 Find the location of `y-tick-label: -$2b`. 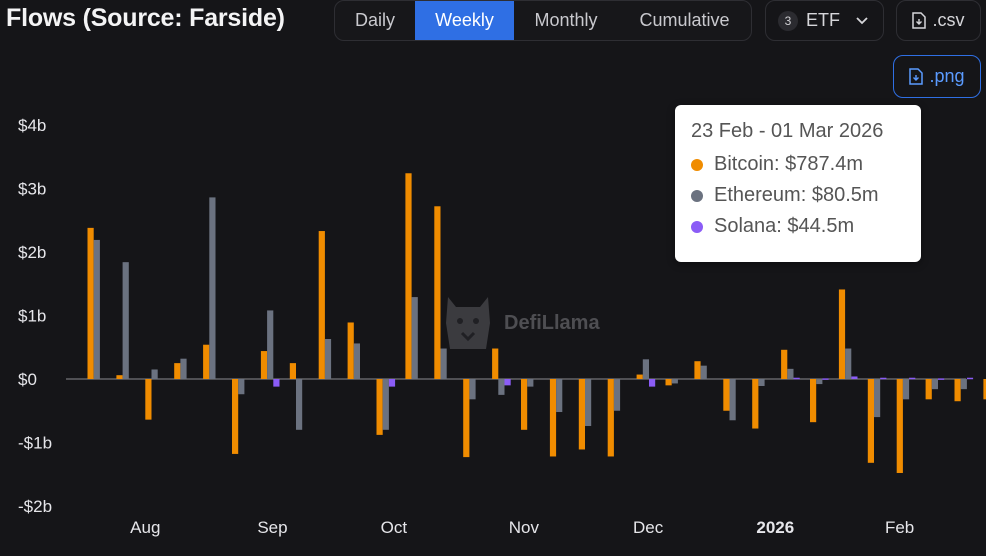

y-tick-label: -$2b is located at coordinates (35, 506).